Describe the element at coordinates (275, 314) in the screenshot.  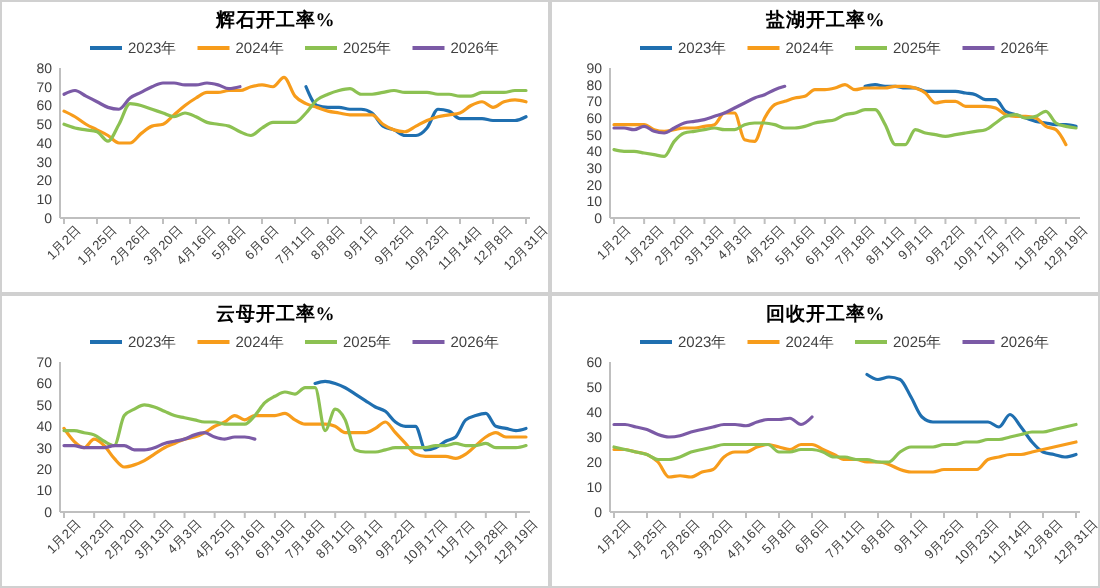
I see `chart-title: 云母开工率%` at that location.